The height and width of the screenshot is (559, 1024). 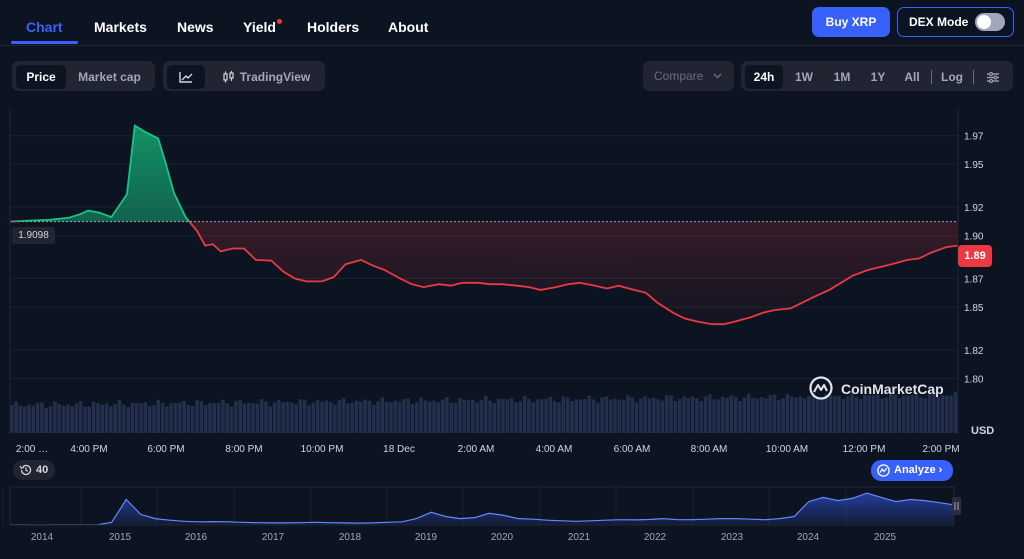 I want to click on tab-news: News, so click(x=195, y=27).